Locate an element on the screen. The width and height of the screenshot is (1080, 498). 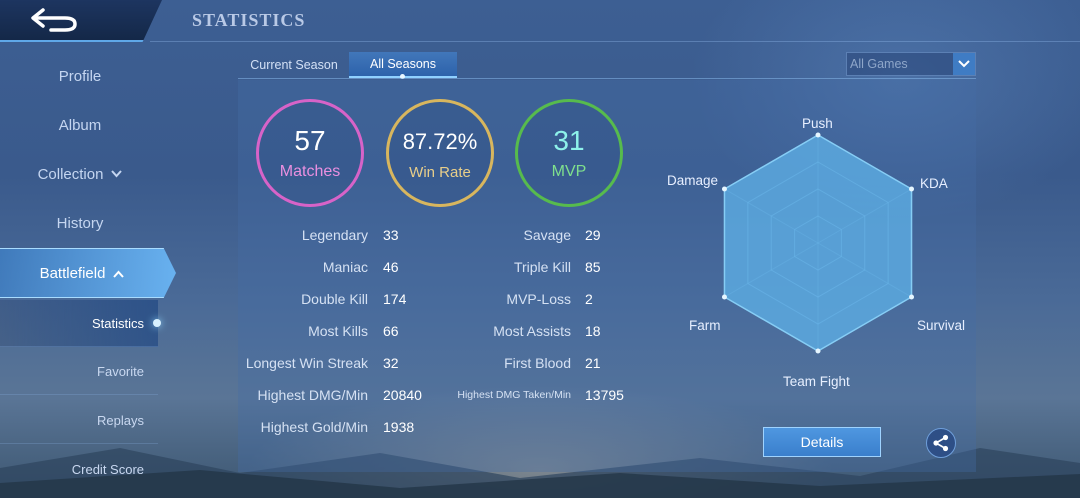
mvp-label: MVP is located at coordinates (569, 171).